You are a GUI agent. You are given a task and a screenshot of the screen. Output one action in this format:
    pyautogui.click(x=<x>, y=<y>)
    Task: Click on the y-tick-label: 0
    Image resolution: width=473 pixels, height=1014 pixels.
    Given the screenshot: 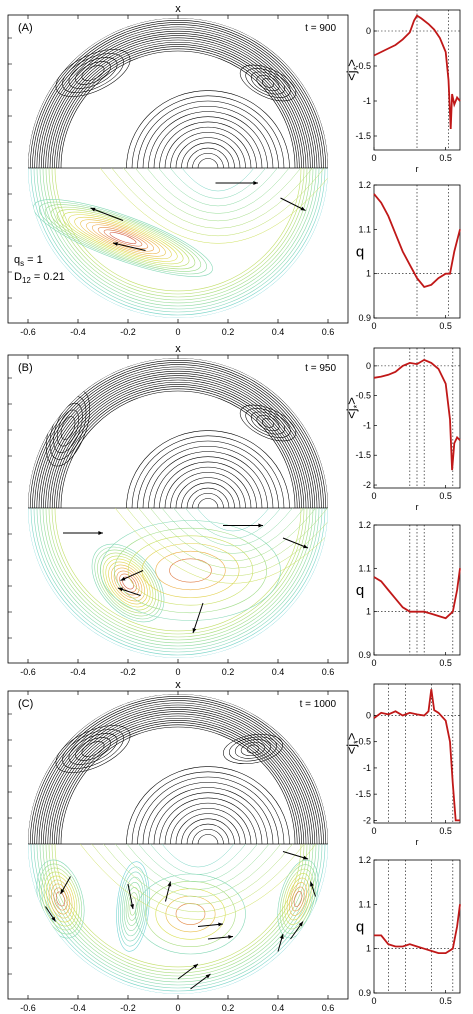 What is the action you would take?
    pyautogui.click(x=368, y=366)
    